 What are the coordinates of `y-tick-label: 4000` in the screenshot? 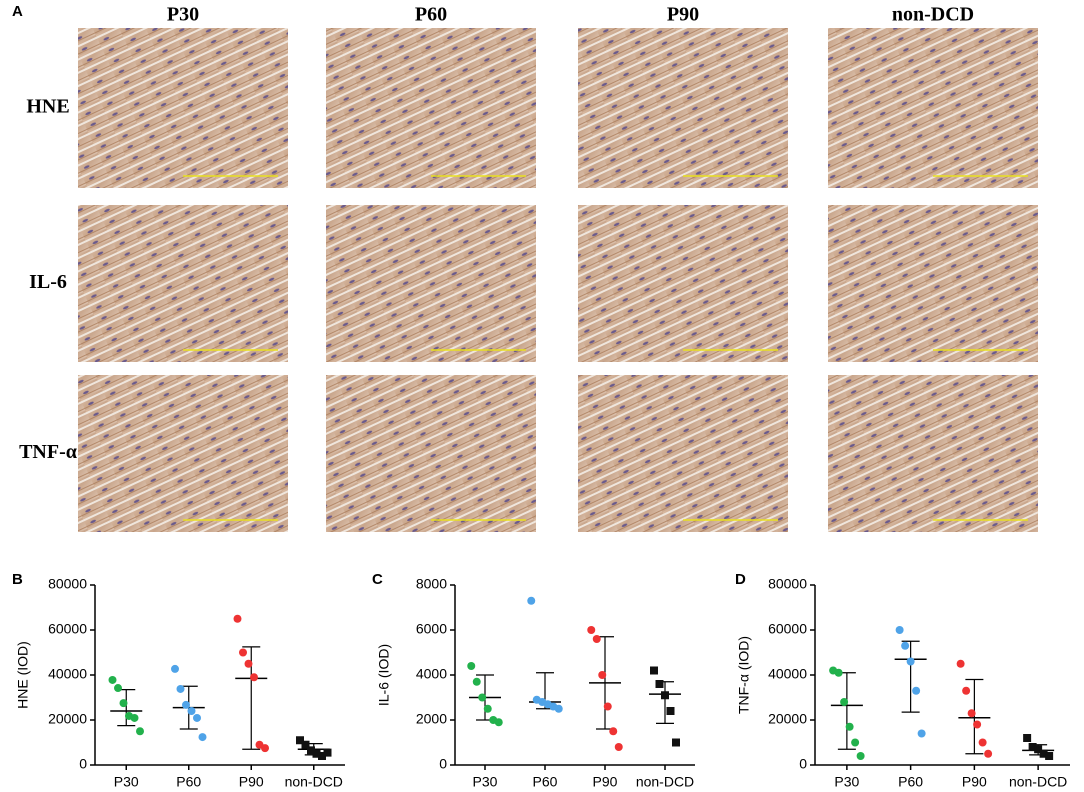 It's located at (431, 674).